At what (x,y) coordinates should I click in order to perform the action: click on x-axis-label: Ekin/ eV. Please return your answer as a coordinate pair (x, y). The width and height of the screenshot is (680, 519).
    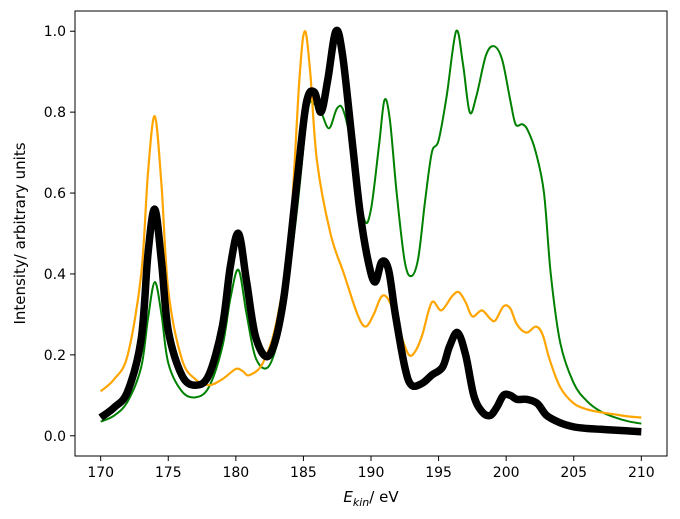
    Looking at the image, I should click on (371, 498).